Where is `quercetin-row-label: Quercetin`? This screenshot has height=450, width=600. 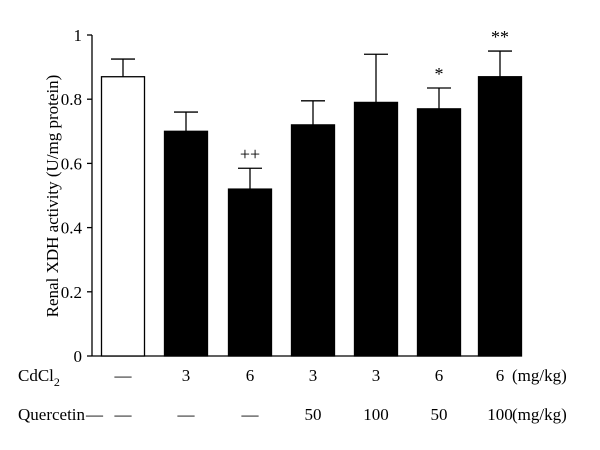
quercetin-row-label: Quercetin is located at coordinates (52, 414).